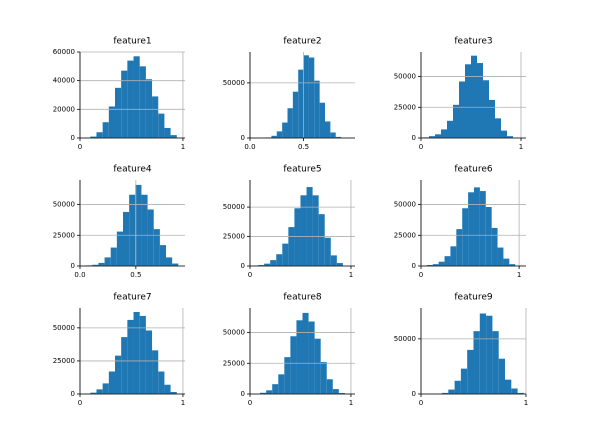 This screenshot has height=443, width=590. I want to click on y-tick-label: 40000, so click(64, 81).